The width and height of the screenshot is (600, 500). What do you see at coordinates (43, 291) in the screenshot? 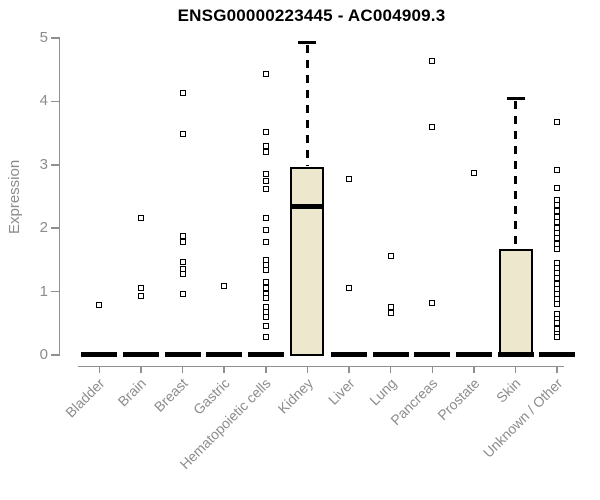
I see `y-tick-label: 1` at bounding box center [43, 291].